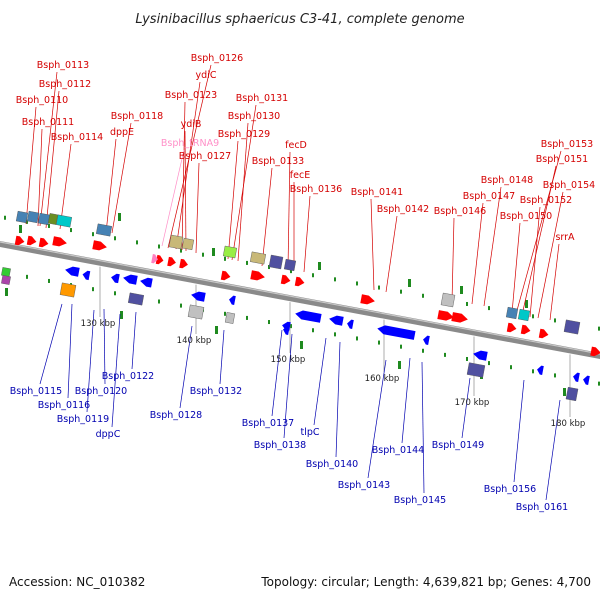 Image resolution: width=600 pixels, height=600 pixels. What do you see at coordinates (137, 116) in the screenshot?
I see `gene-label-forward: Bsph_0118` at bounding box center [137, 116].